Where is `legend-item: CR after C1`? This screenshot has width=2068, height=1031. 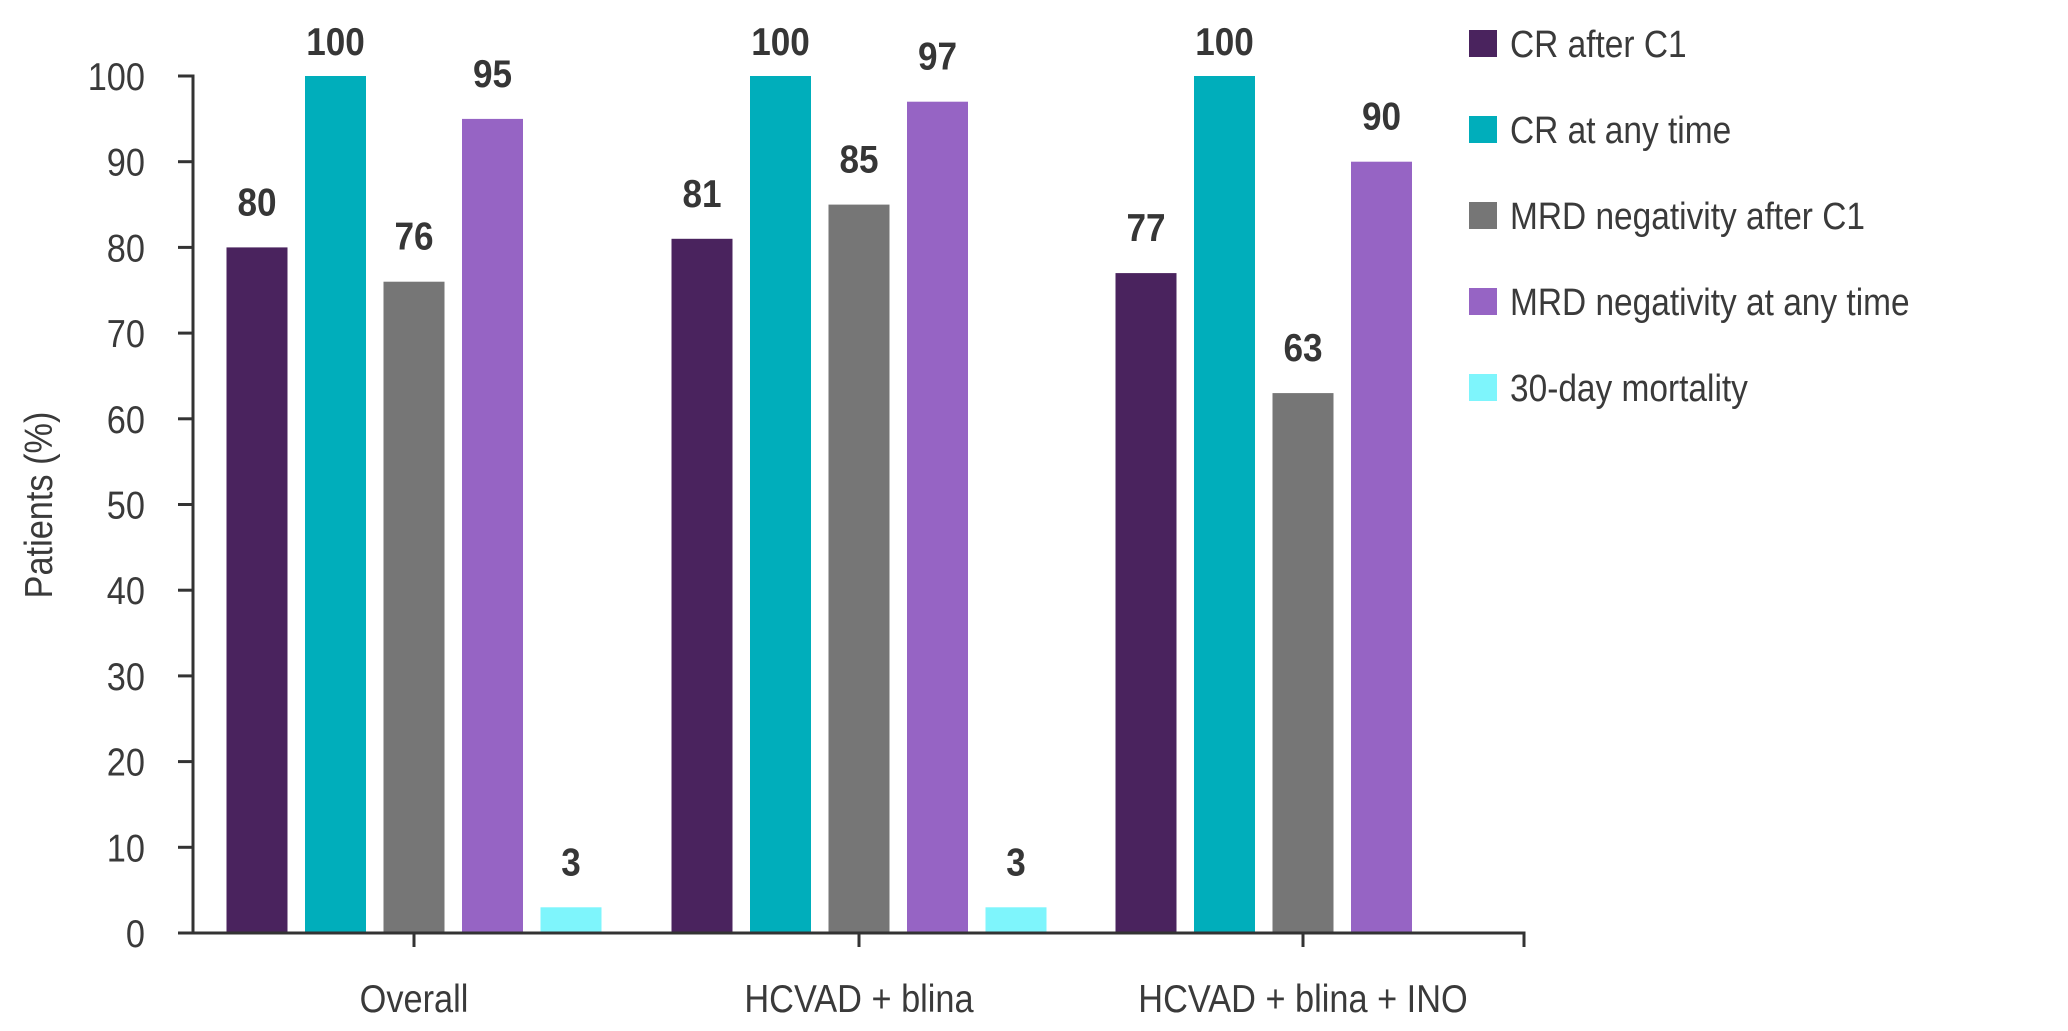
legend-item: CR after C1 is located at coordinates (1578, 45).